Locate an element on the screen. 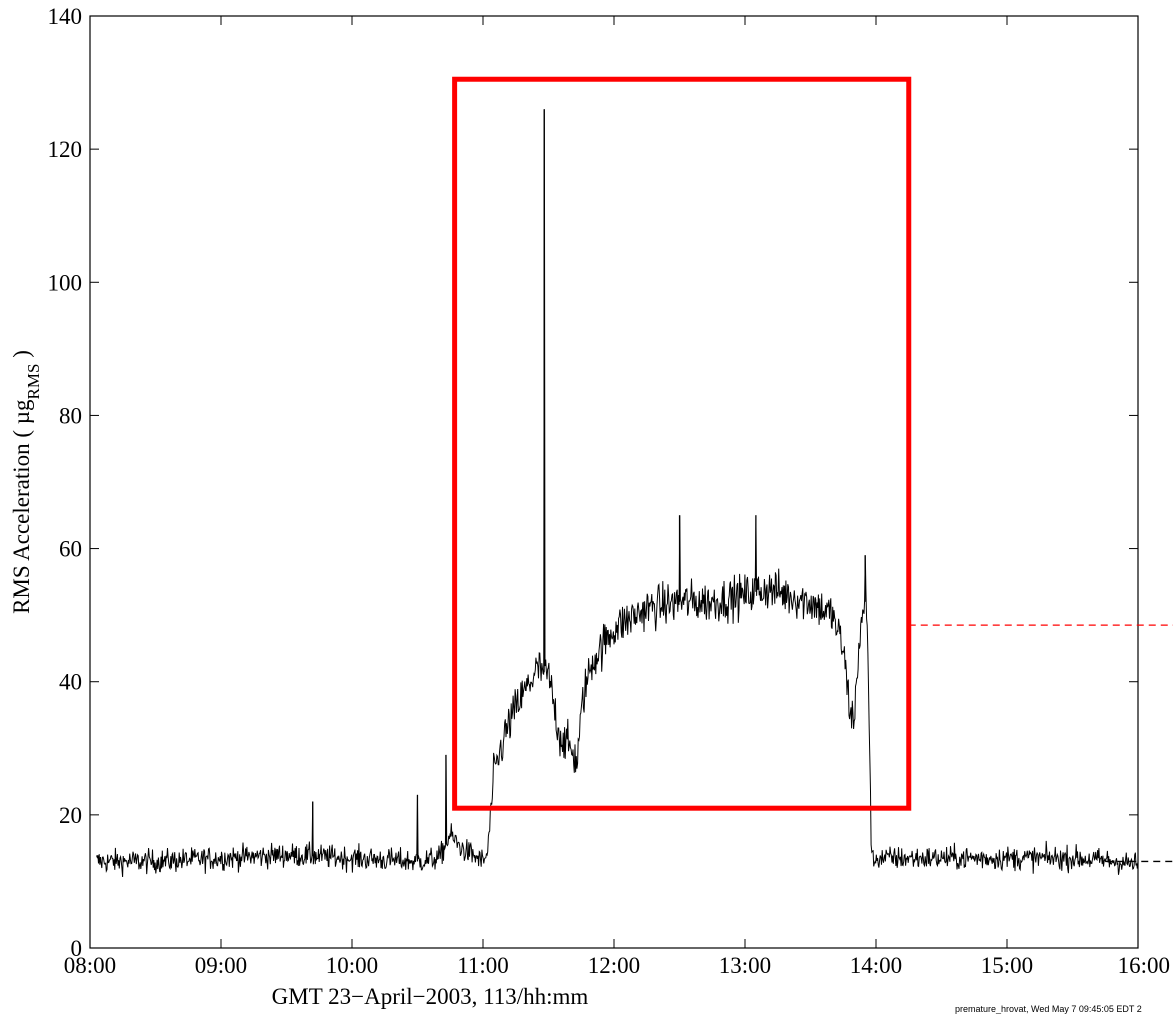 The width and height of the screenshot is (1173, 1014). y-tick-label: 120 is located at coordinates (65, 149).